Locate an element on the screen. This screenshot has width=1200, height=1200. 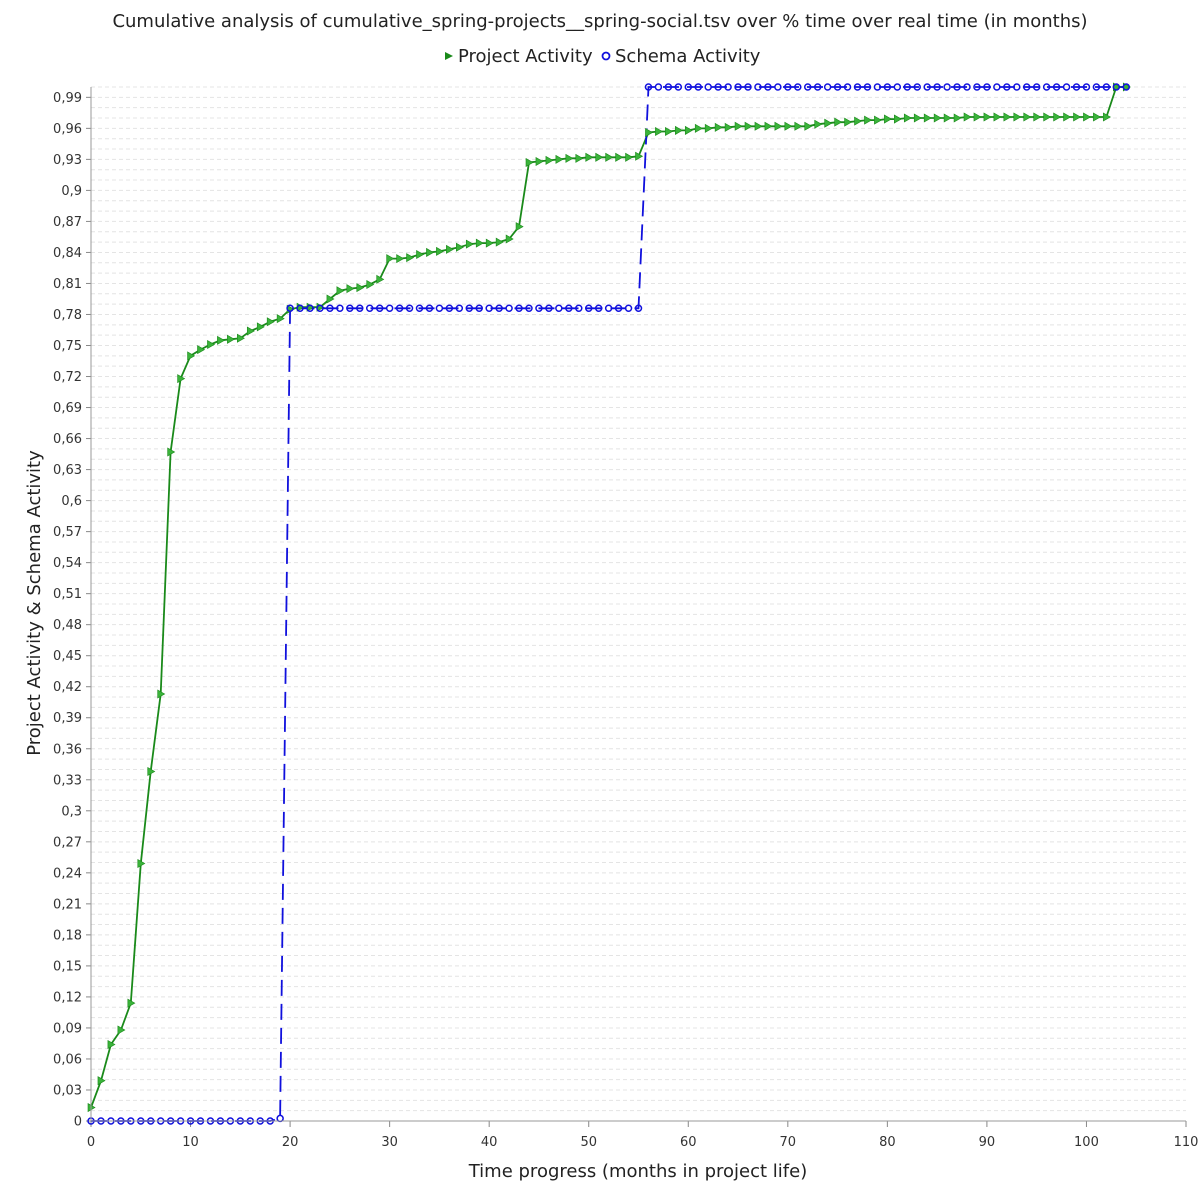
y-tick-label: 0,15 is located at coordinates (67, 966).